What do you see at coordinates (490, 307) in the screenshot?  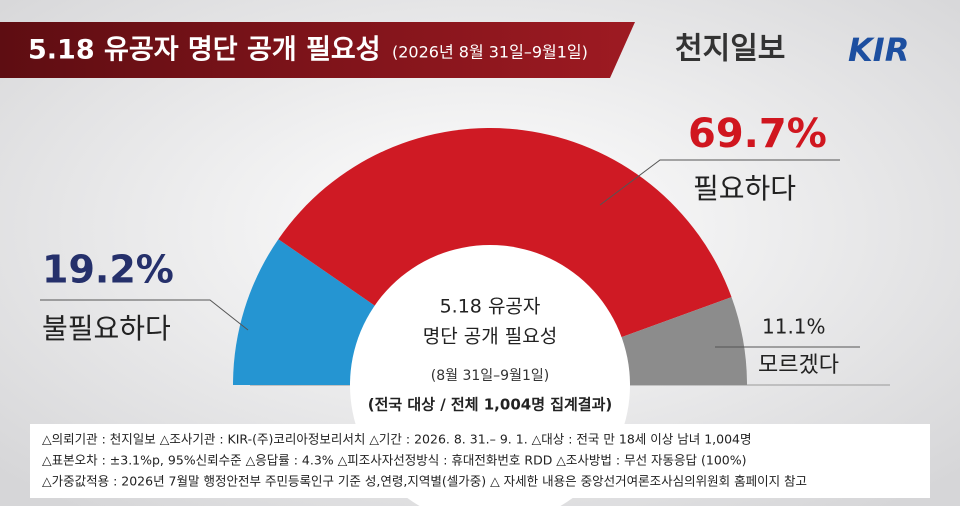 I see `center-title: 5.18 유공자` at bounding box center [490, 307].